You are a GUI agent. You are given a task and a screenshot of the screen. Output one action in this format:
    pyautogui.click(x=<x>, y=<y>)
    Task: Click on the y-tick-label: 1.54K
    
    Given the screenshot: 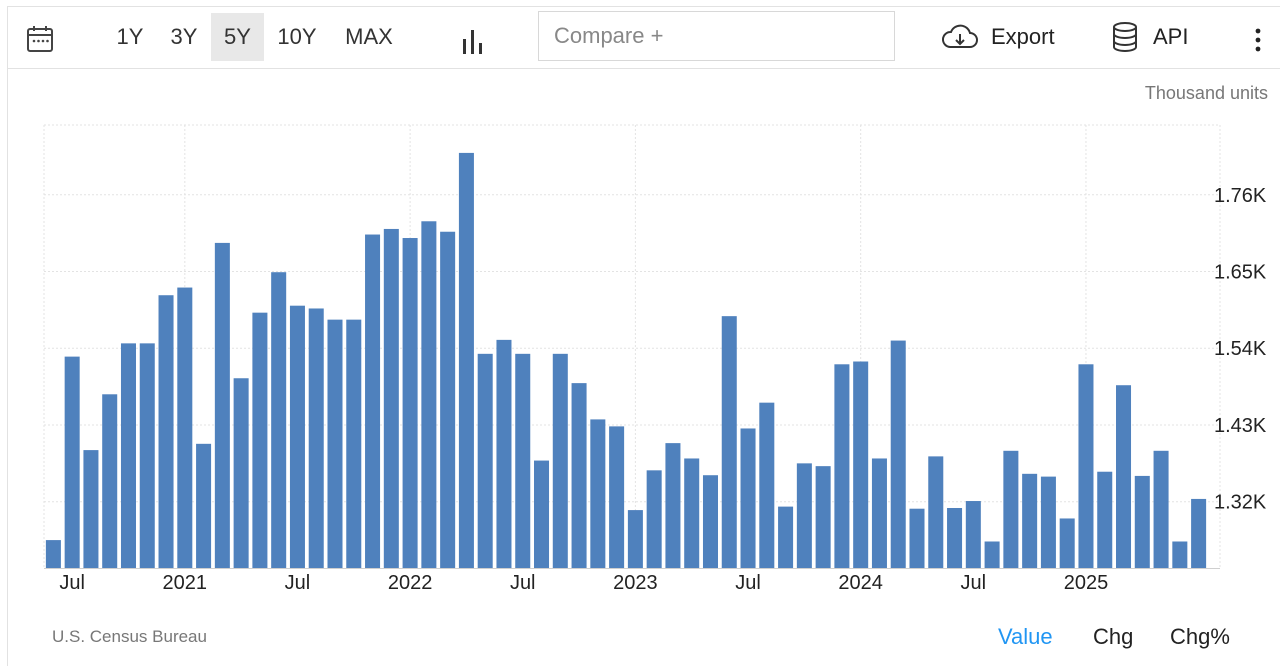 What is the action you would take?
    pyautogui.click(x=1240, y=349)
    